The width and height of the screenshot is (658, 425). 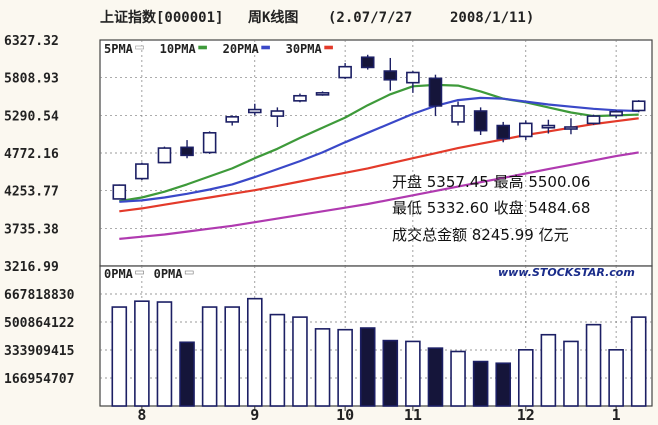 I want to click on x-tick-label: 1, so click(x=616, y=415).